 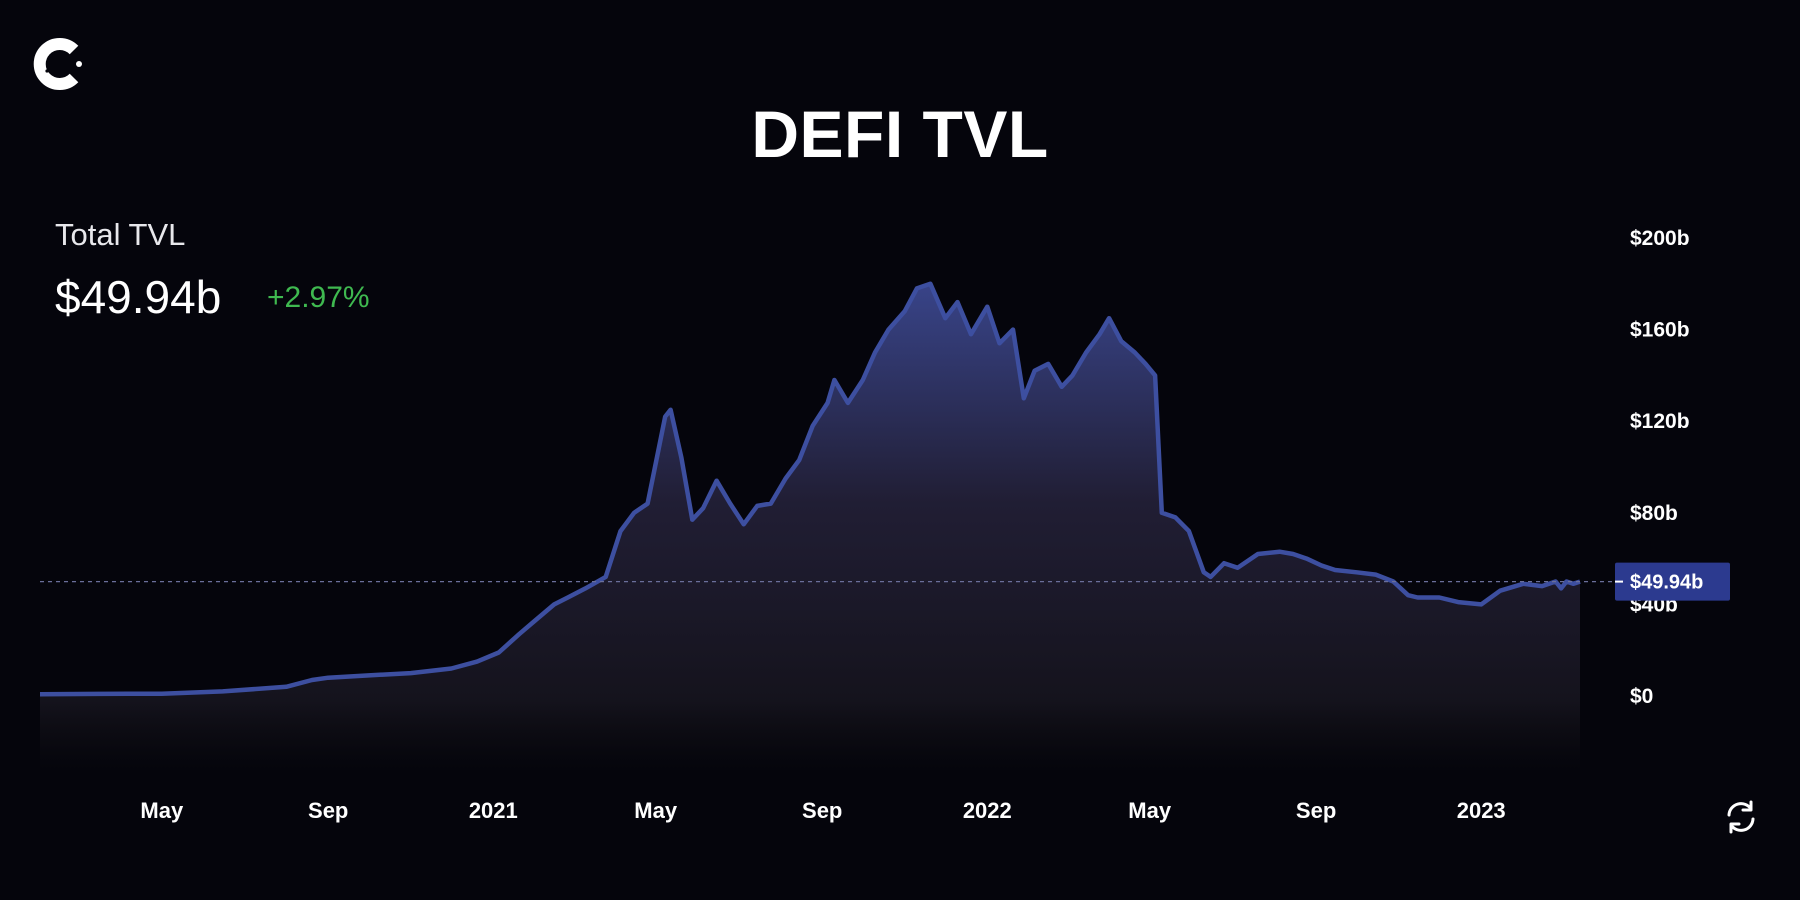 What do you see at coordinates (1741, 817) in the screenshot?
I see `refresh-icon` at bounding box center [1741, 817].